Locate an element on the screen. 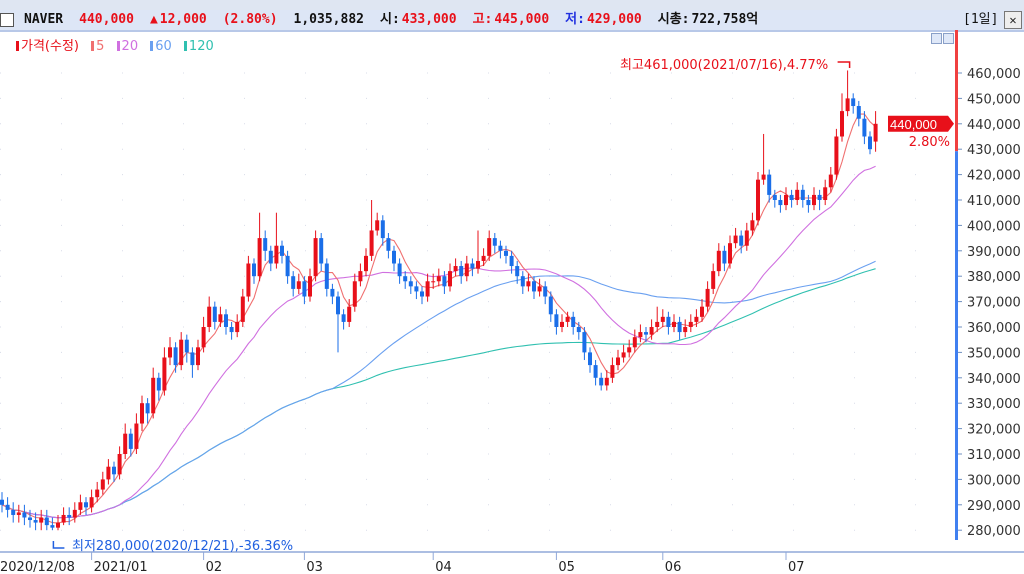 Image resolution: width=1024 pixels, height=574 pixels. y-tick-label: 440,000 is located at coordinates (994, 125).